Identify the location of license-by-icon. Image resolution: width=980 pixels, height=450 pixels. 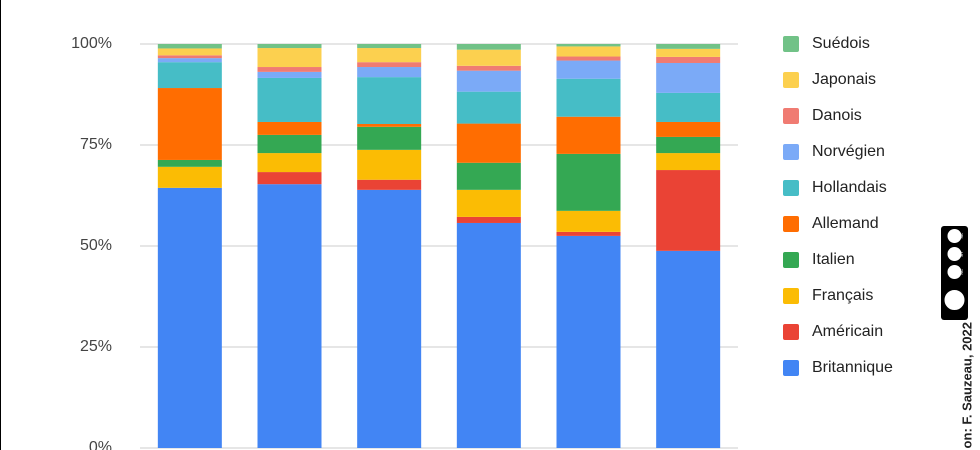
(954, 272).